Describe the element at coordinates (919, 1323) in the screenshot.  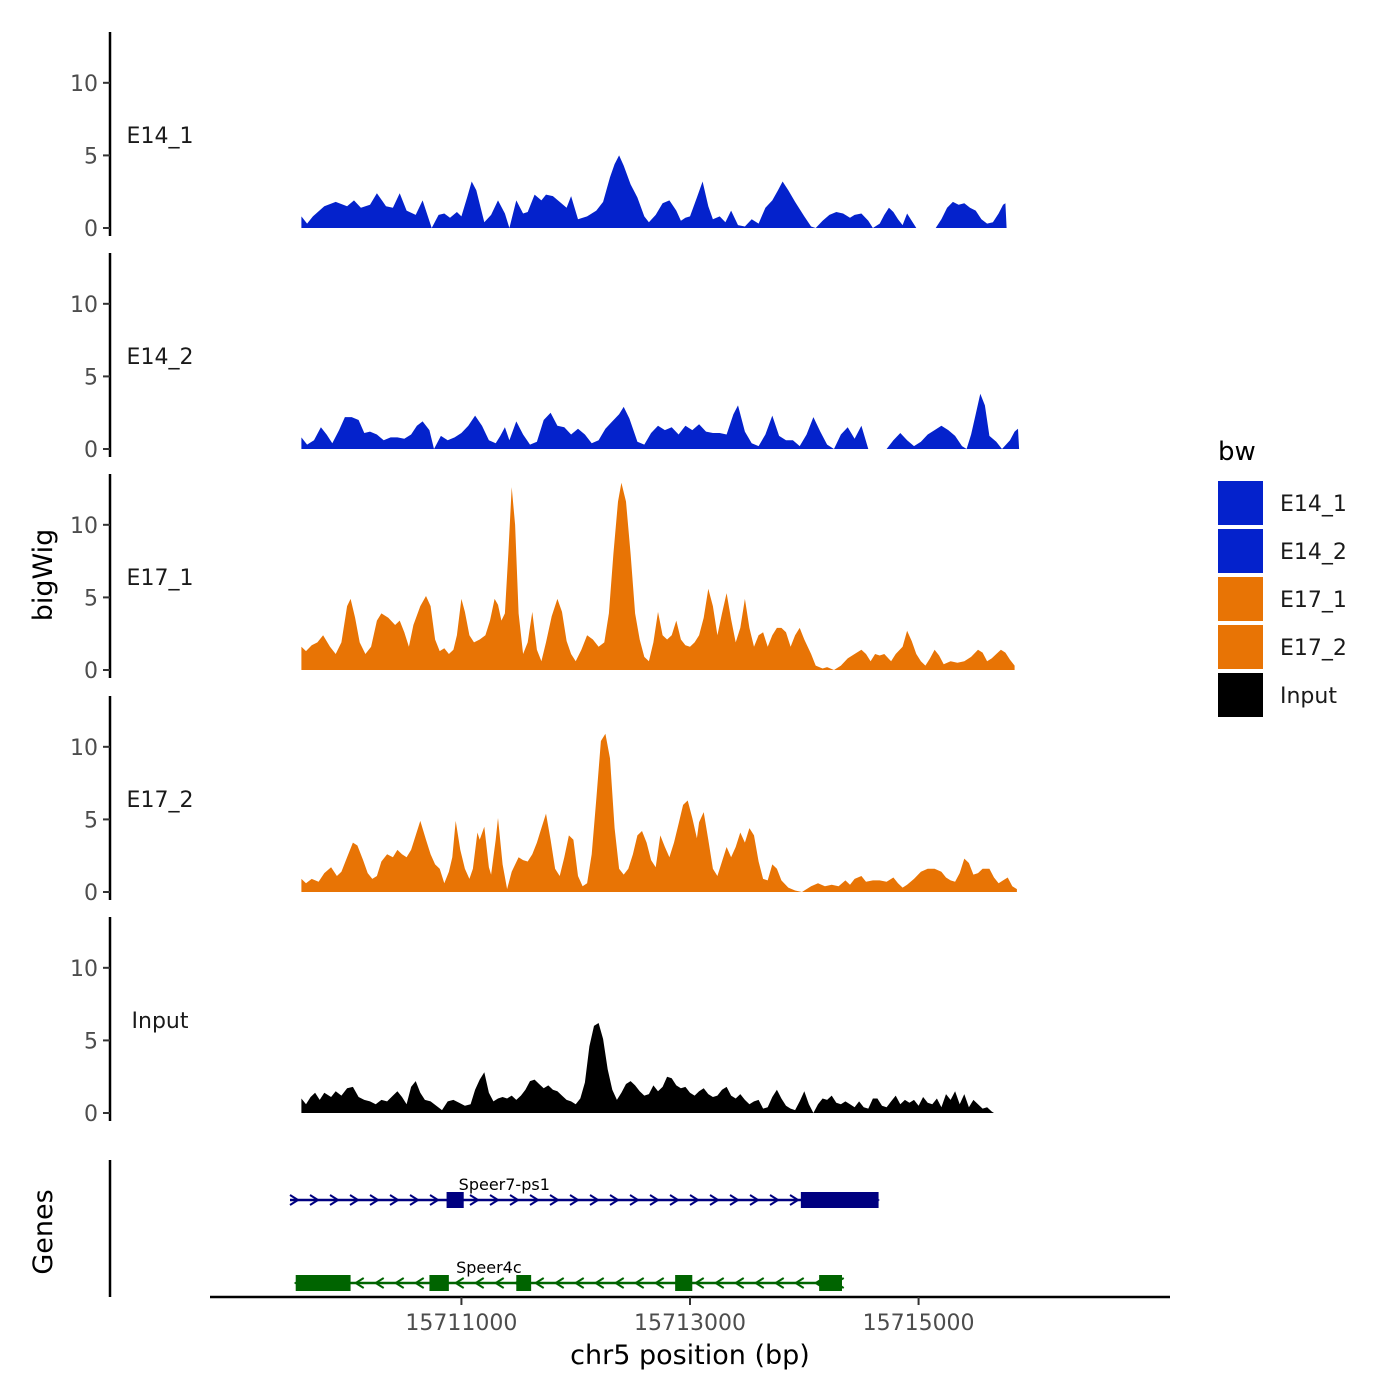
I see `x-tick-label: 15715000` at that location.